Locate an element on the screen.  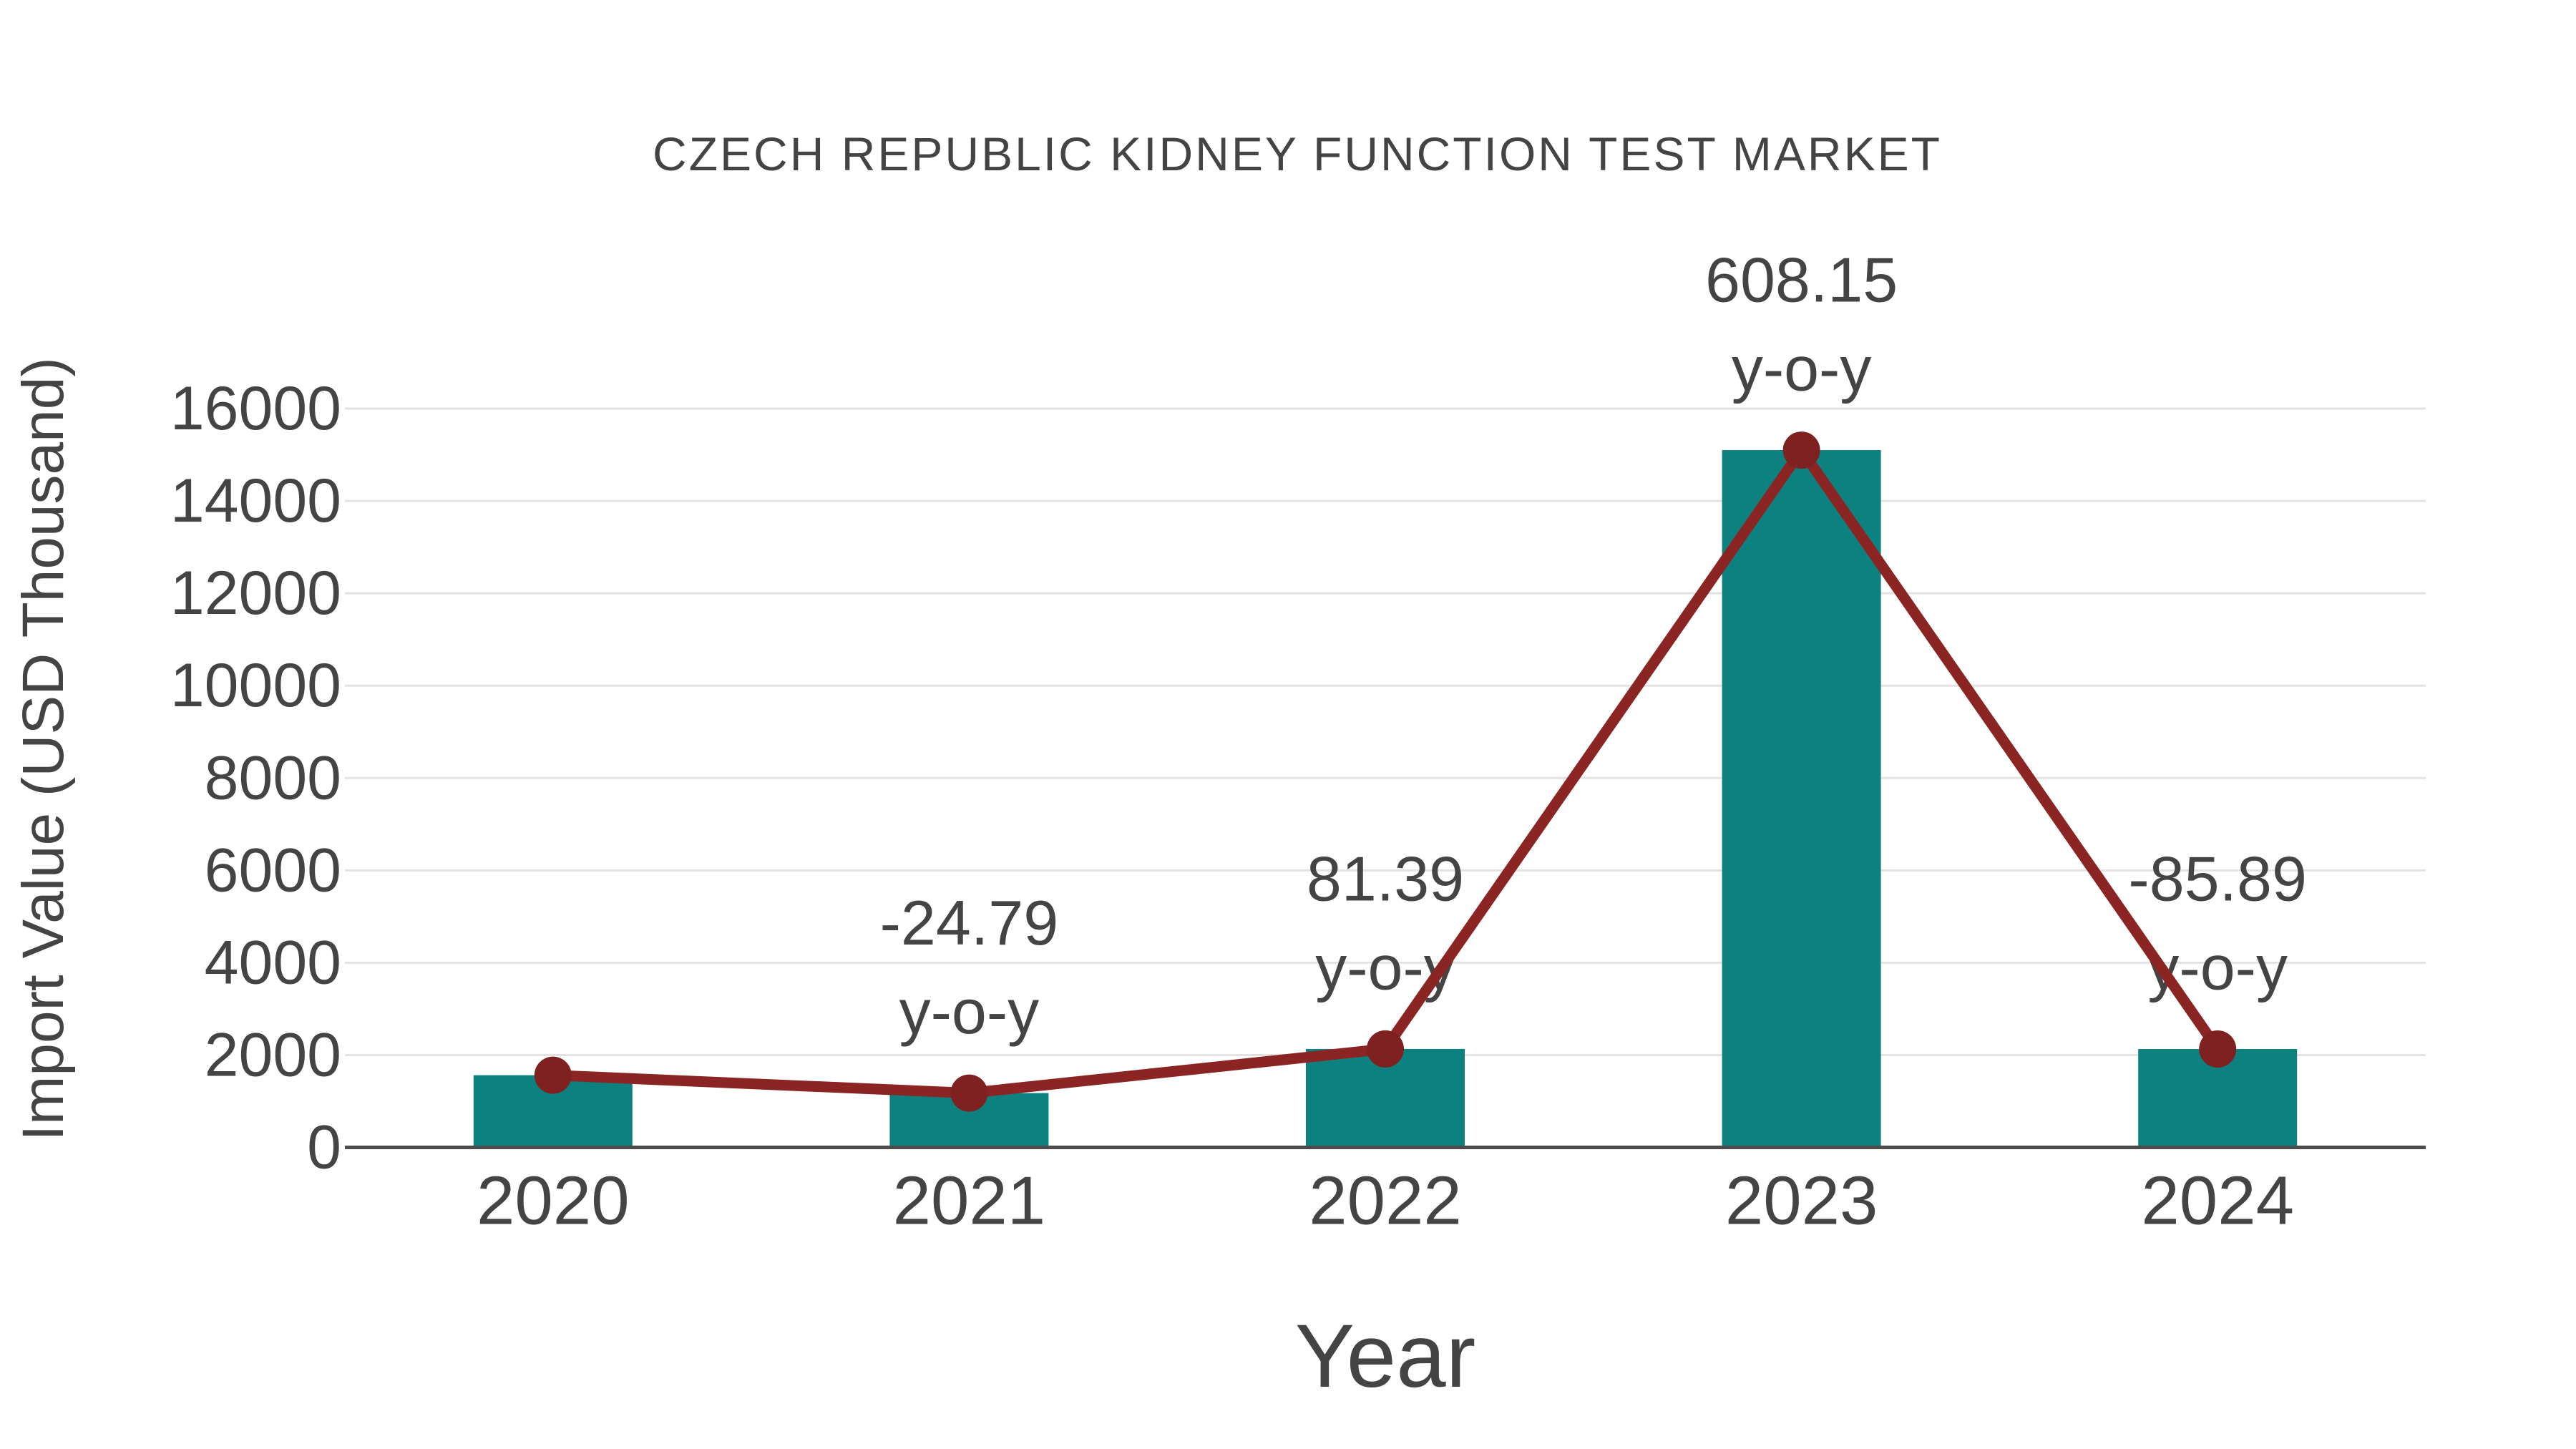
y-axis-title: Import Value (USD Thousand) is located at coordinates (43, 749).